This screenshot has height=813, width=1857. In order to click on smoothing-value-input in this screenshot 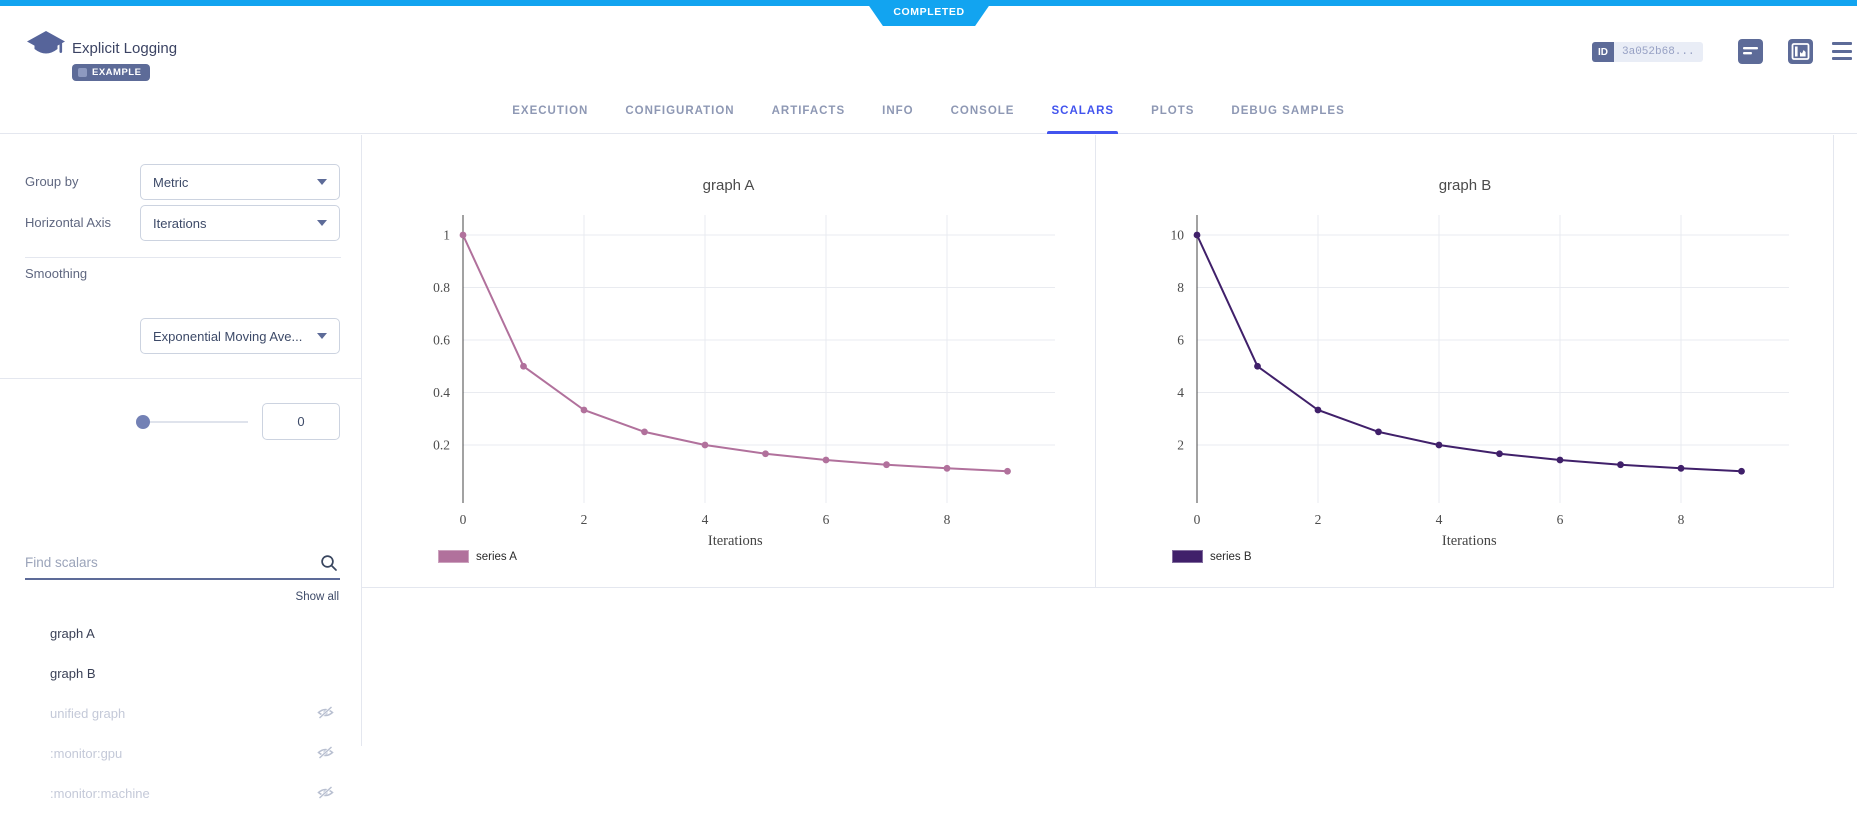, I will do `click(301, 421)`.